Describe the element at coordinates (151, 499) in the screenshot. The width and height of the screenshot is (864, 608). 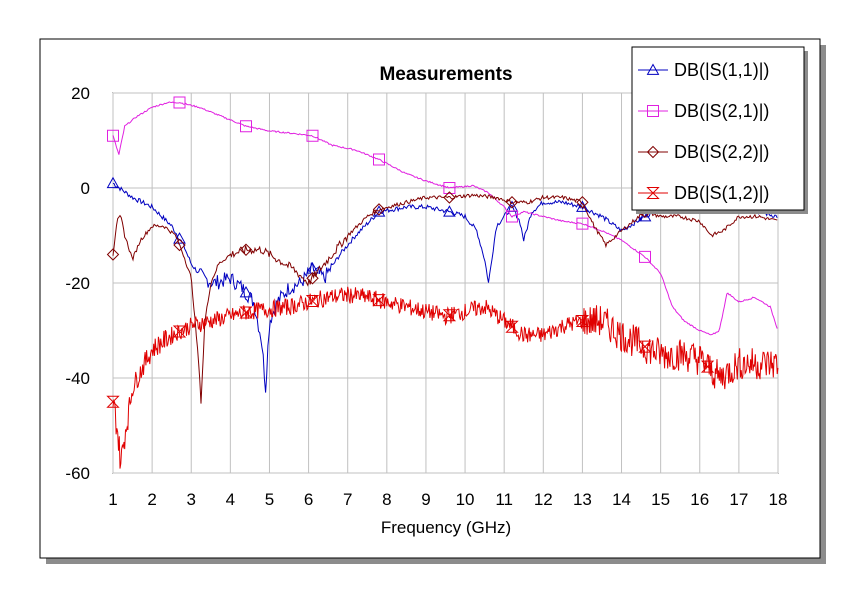
I see `x-tick-label: 2` at that location.